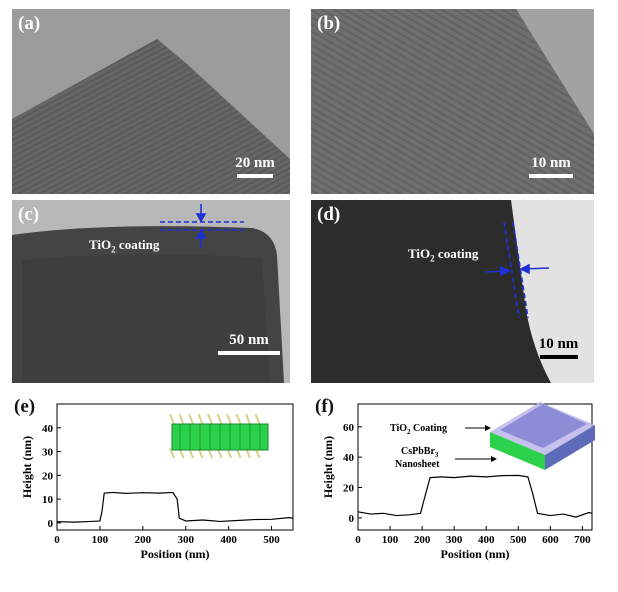 The image size is (618, 592). Describe the element at coordinates (550, 540) in the screenshot. I see `chart-f-xtick-label: 600` at that location.